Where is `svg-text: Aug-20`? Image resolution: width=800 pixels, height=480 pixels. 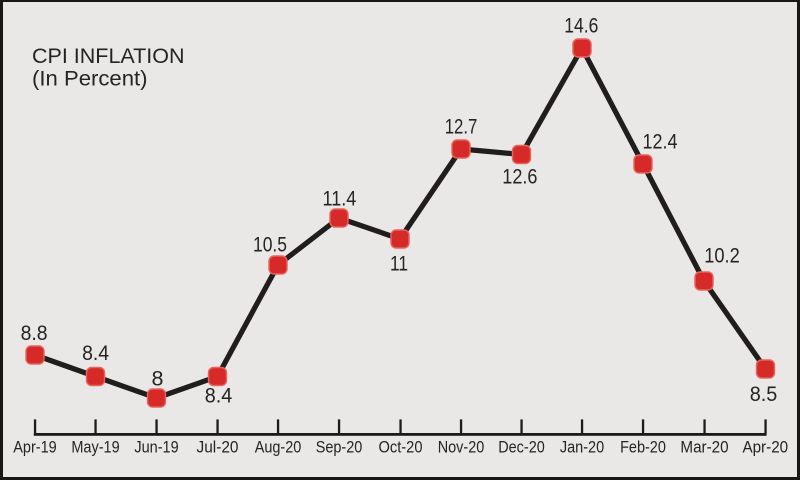 svg-text: Aug-20 is located at coordinates (278, 448).